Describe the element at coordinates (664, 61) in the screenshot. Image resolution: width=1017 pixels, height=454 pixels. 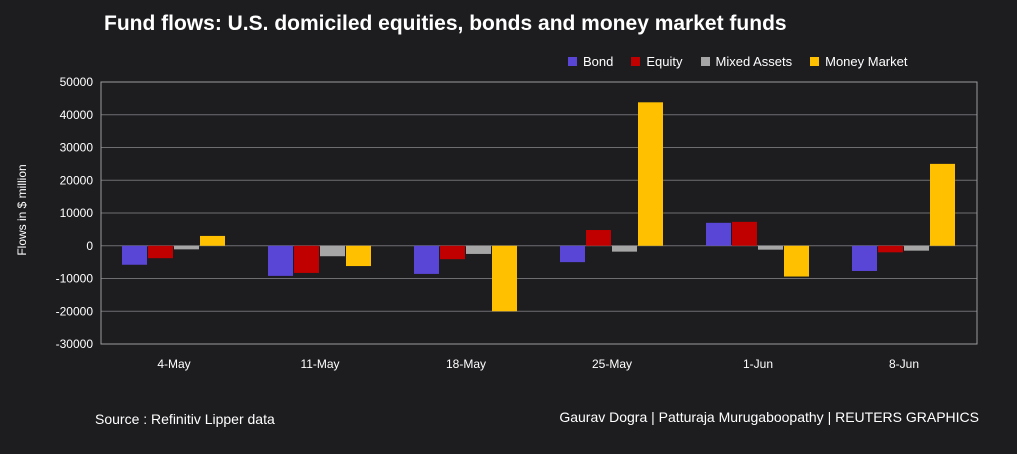
I see `legend-label-equity: Equity` at that location.